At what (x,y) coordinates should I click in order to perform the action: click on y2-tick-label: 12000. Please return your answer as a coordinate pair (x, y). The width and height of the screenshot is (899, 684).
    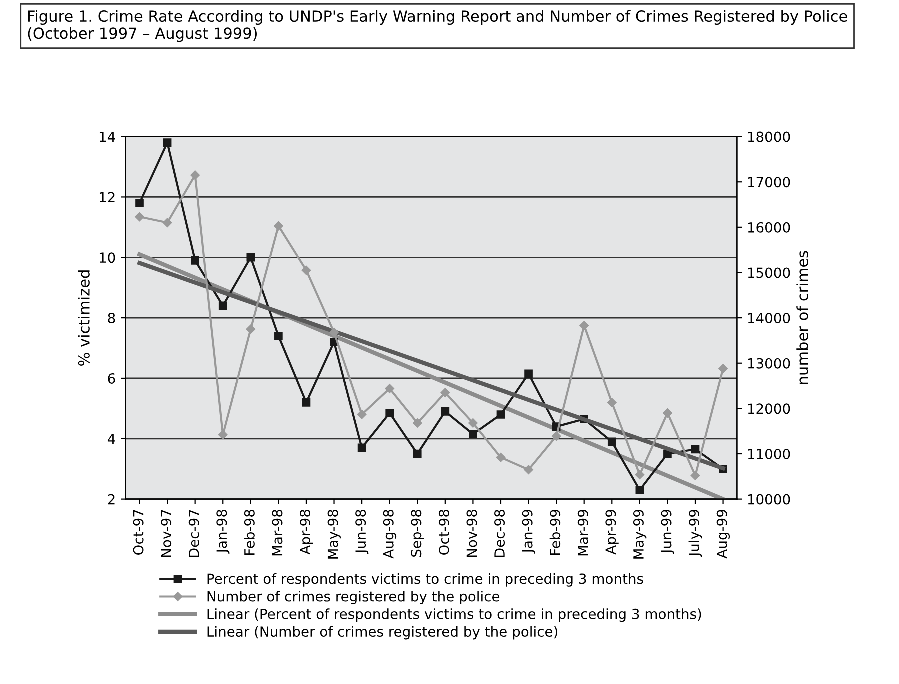
    Looking at the image, I should click on (769, 409).